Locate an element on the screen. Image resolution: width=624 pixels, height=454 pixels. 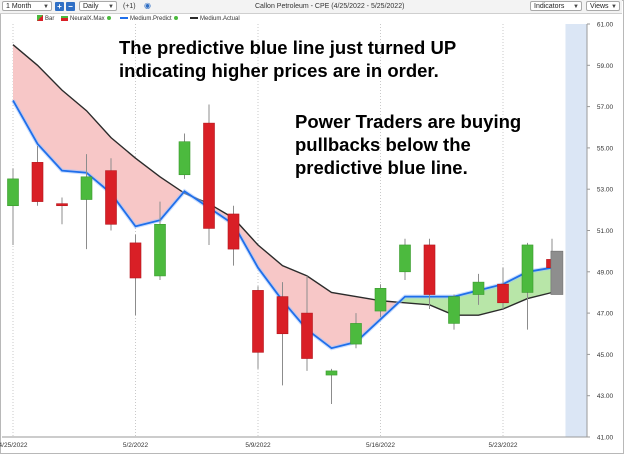
views-label: Views is located at coordinates (599, 6).